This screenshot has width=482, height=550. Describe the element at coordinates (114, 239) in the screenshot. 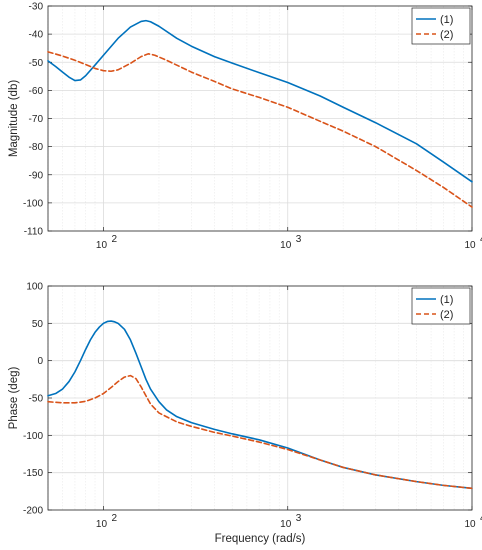

I see `magnitude-x-tick-exponent: 2` at that location.